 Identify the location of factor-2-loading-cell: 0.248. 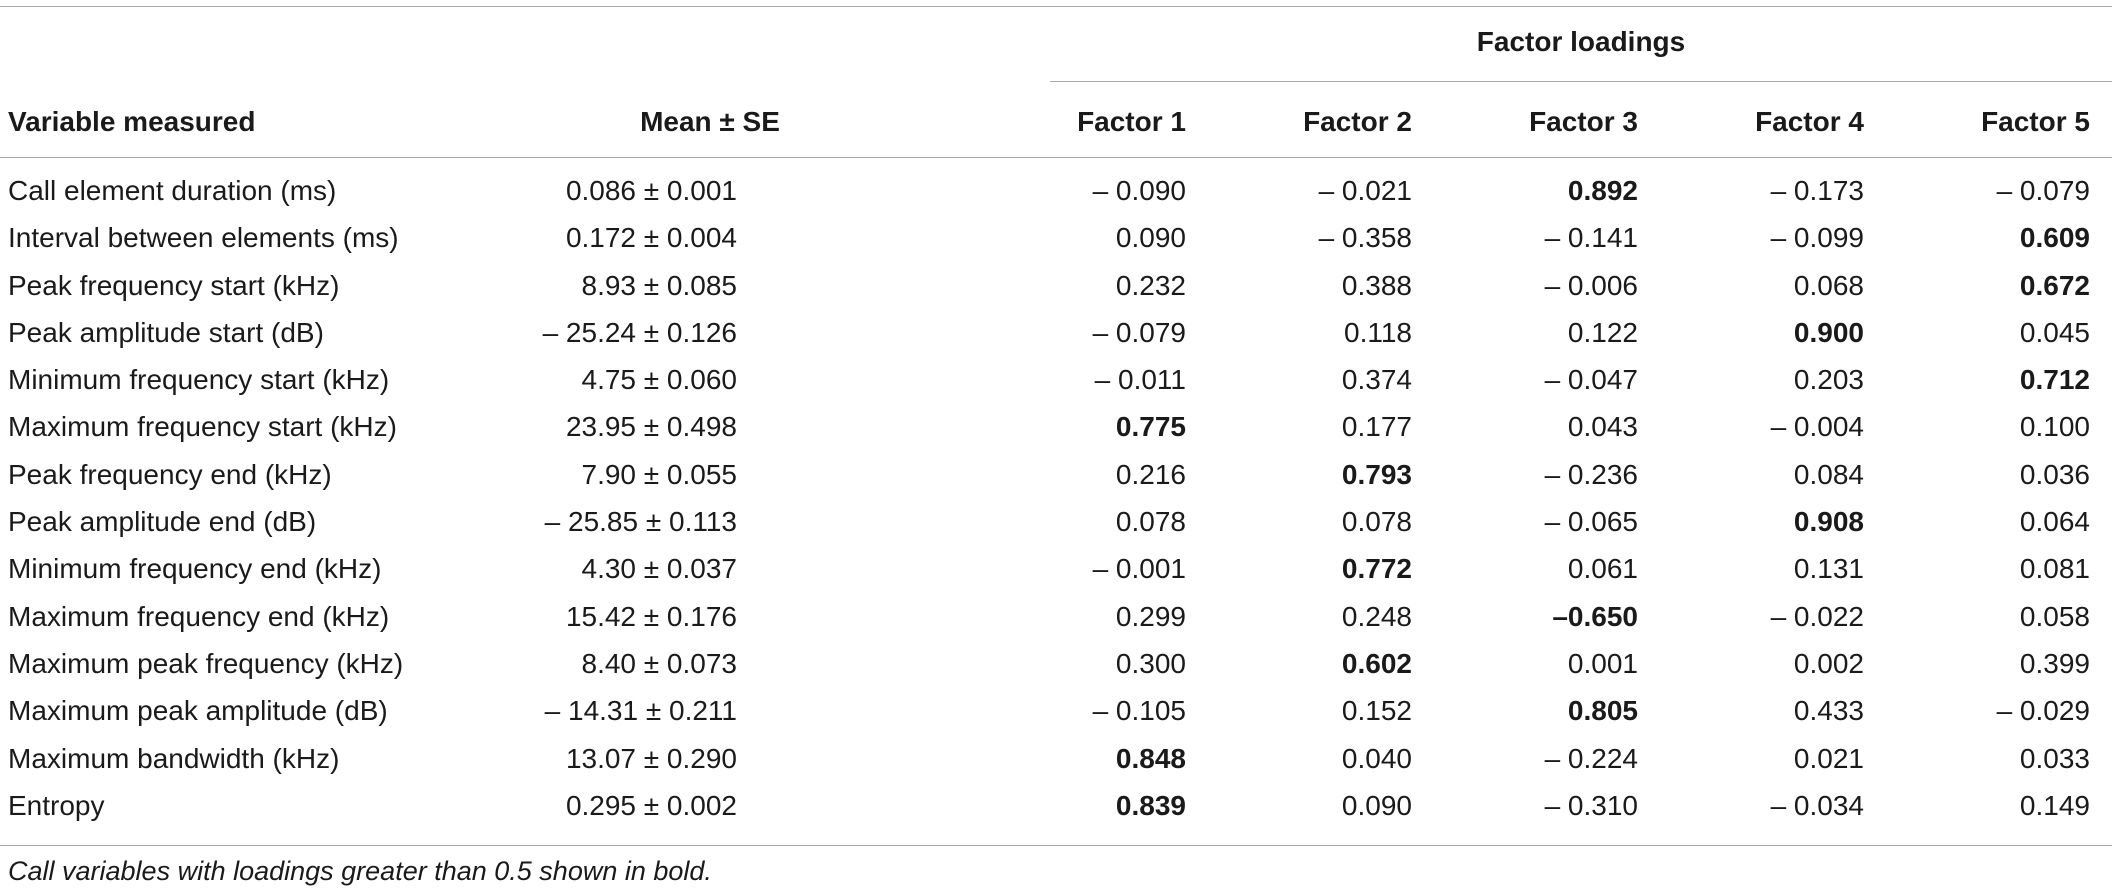
(1376, 616).